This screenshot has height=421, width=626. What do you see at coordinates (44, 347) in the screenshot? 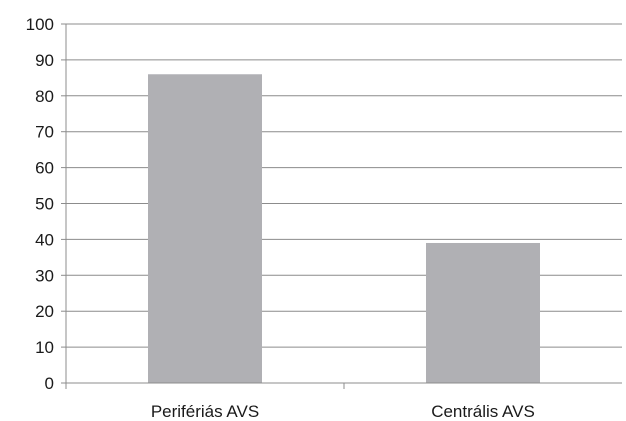
I see `y-tick-label-10: 10` at bounding box center [44, 347].